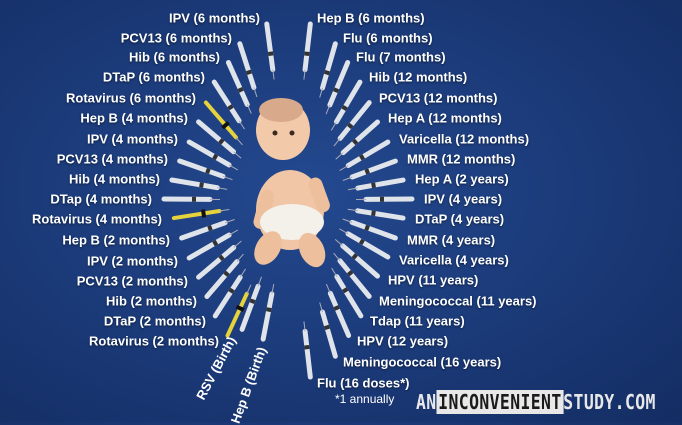 The image size is (682, 425). Describe the element at coordinates (154, 77) in the screenshot. I see `left-label: DTaP (6 months)` at that location.